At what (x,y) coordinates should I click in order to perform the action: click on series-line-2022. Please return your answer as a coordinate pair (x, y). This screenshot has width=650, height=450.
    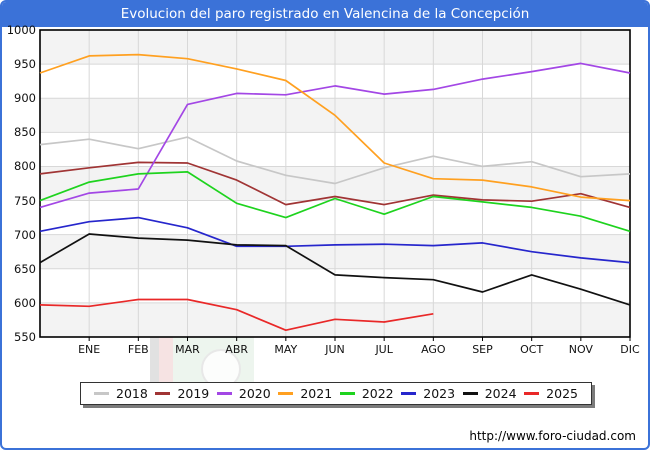
    Looking at the image, I should click on (335, 202).